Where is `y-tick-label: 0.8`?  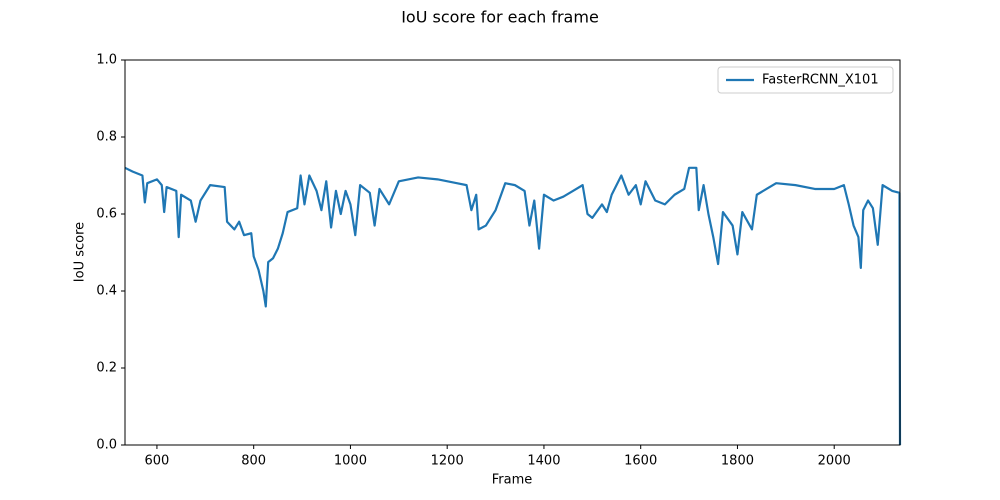 y-tick-label: 0.8 is located at coordinates (106, 137).